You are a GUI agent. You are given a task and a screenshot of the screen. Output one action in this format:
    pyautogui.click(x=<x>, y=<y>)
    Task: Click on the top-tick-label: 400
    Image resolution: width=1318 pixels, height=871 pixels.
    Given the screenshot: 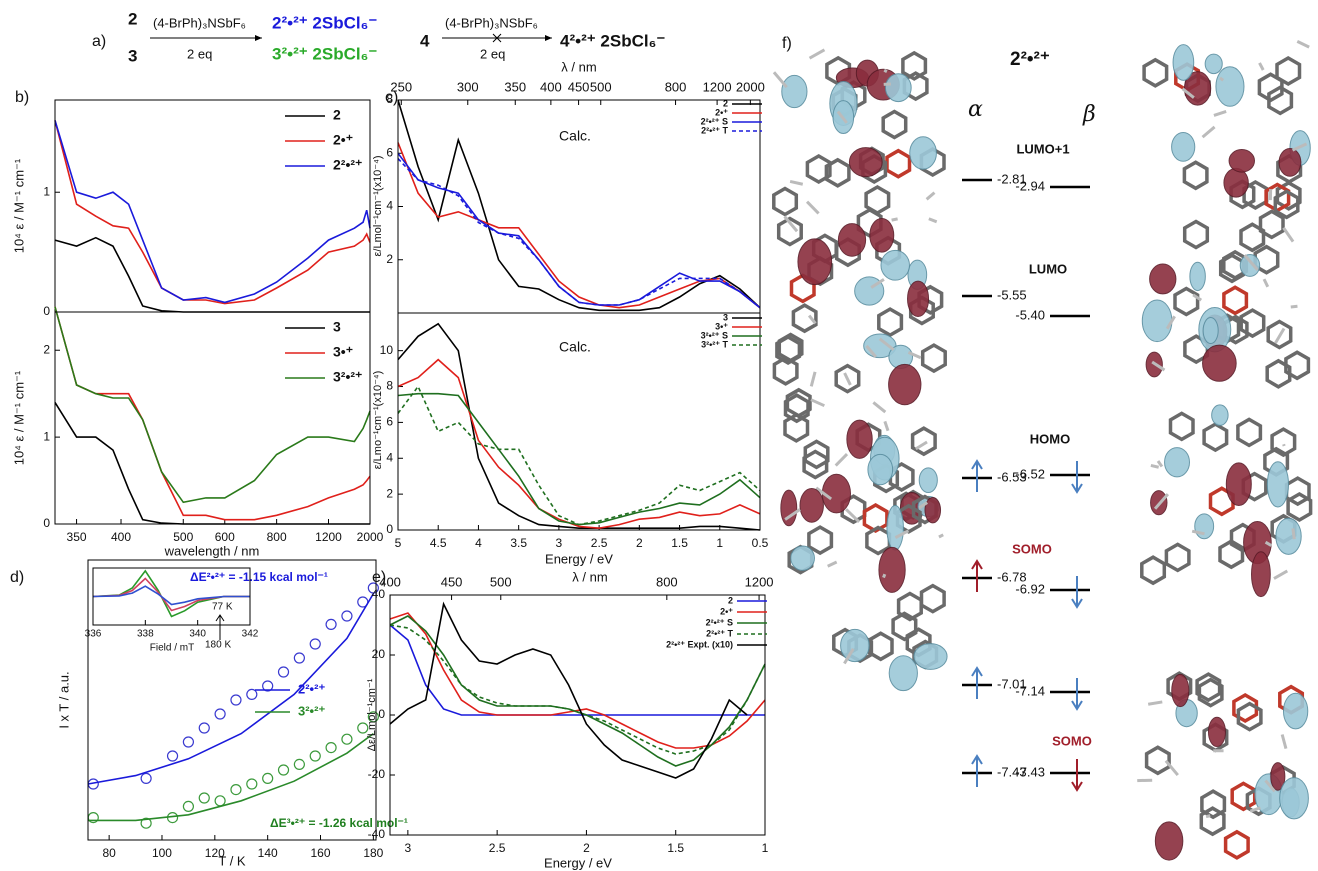 What is the action you would take?
    pyautogui.click(x=551, y=86)
    